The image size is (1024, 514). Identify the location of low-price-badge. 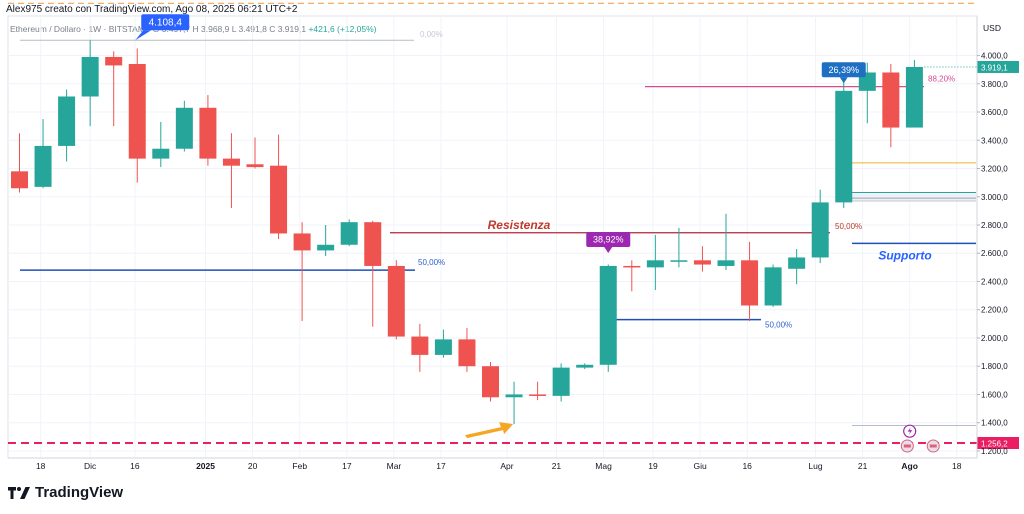
(998, 443).